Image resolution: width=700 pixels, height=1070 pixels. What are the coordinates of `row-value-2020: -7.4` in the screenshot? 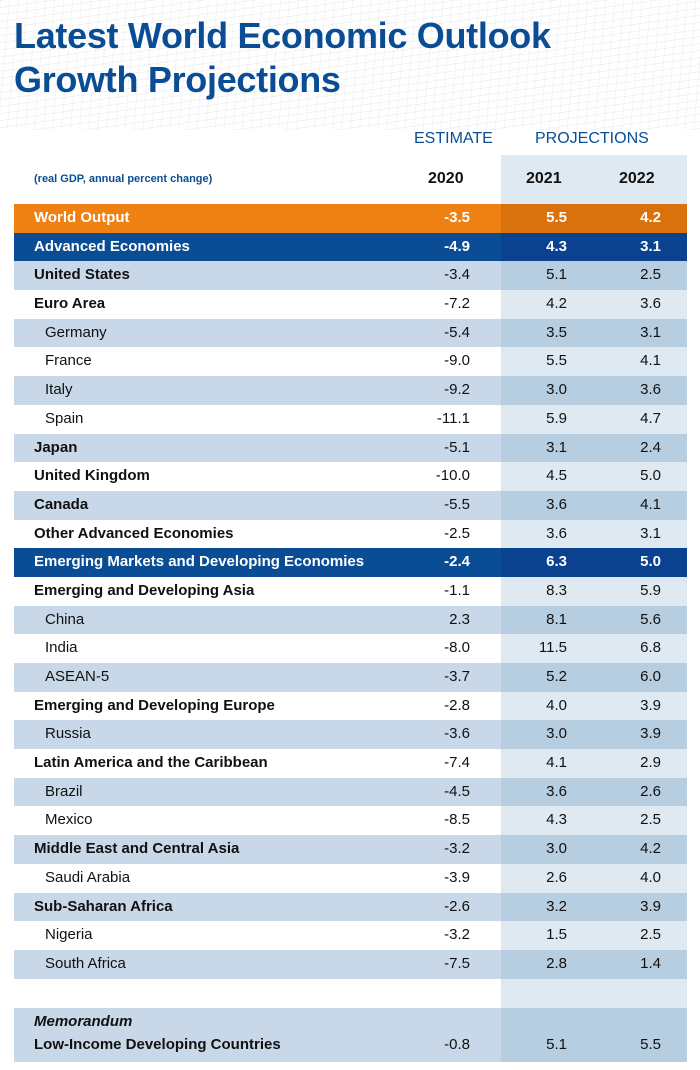 It's located at (457, 763).